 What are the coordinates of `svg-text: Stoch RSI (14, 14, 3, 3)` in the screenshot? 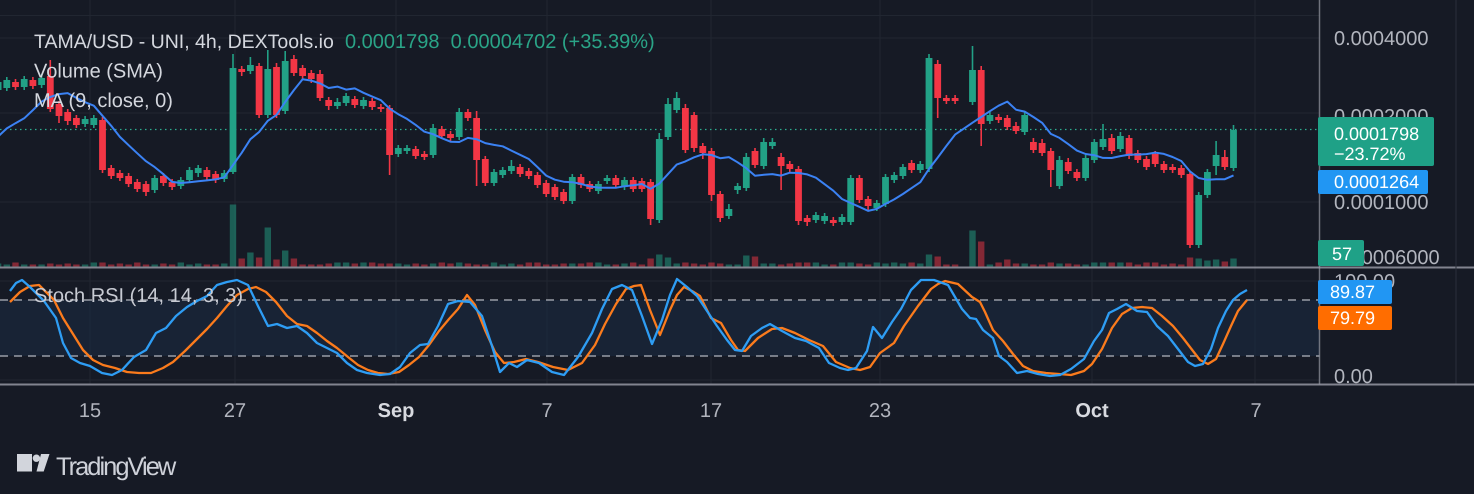 It's located at (138, 296).